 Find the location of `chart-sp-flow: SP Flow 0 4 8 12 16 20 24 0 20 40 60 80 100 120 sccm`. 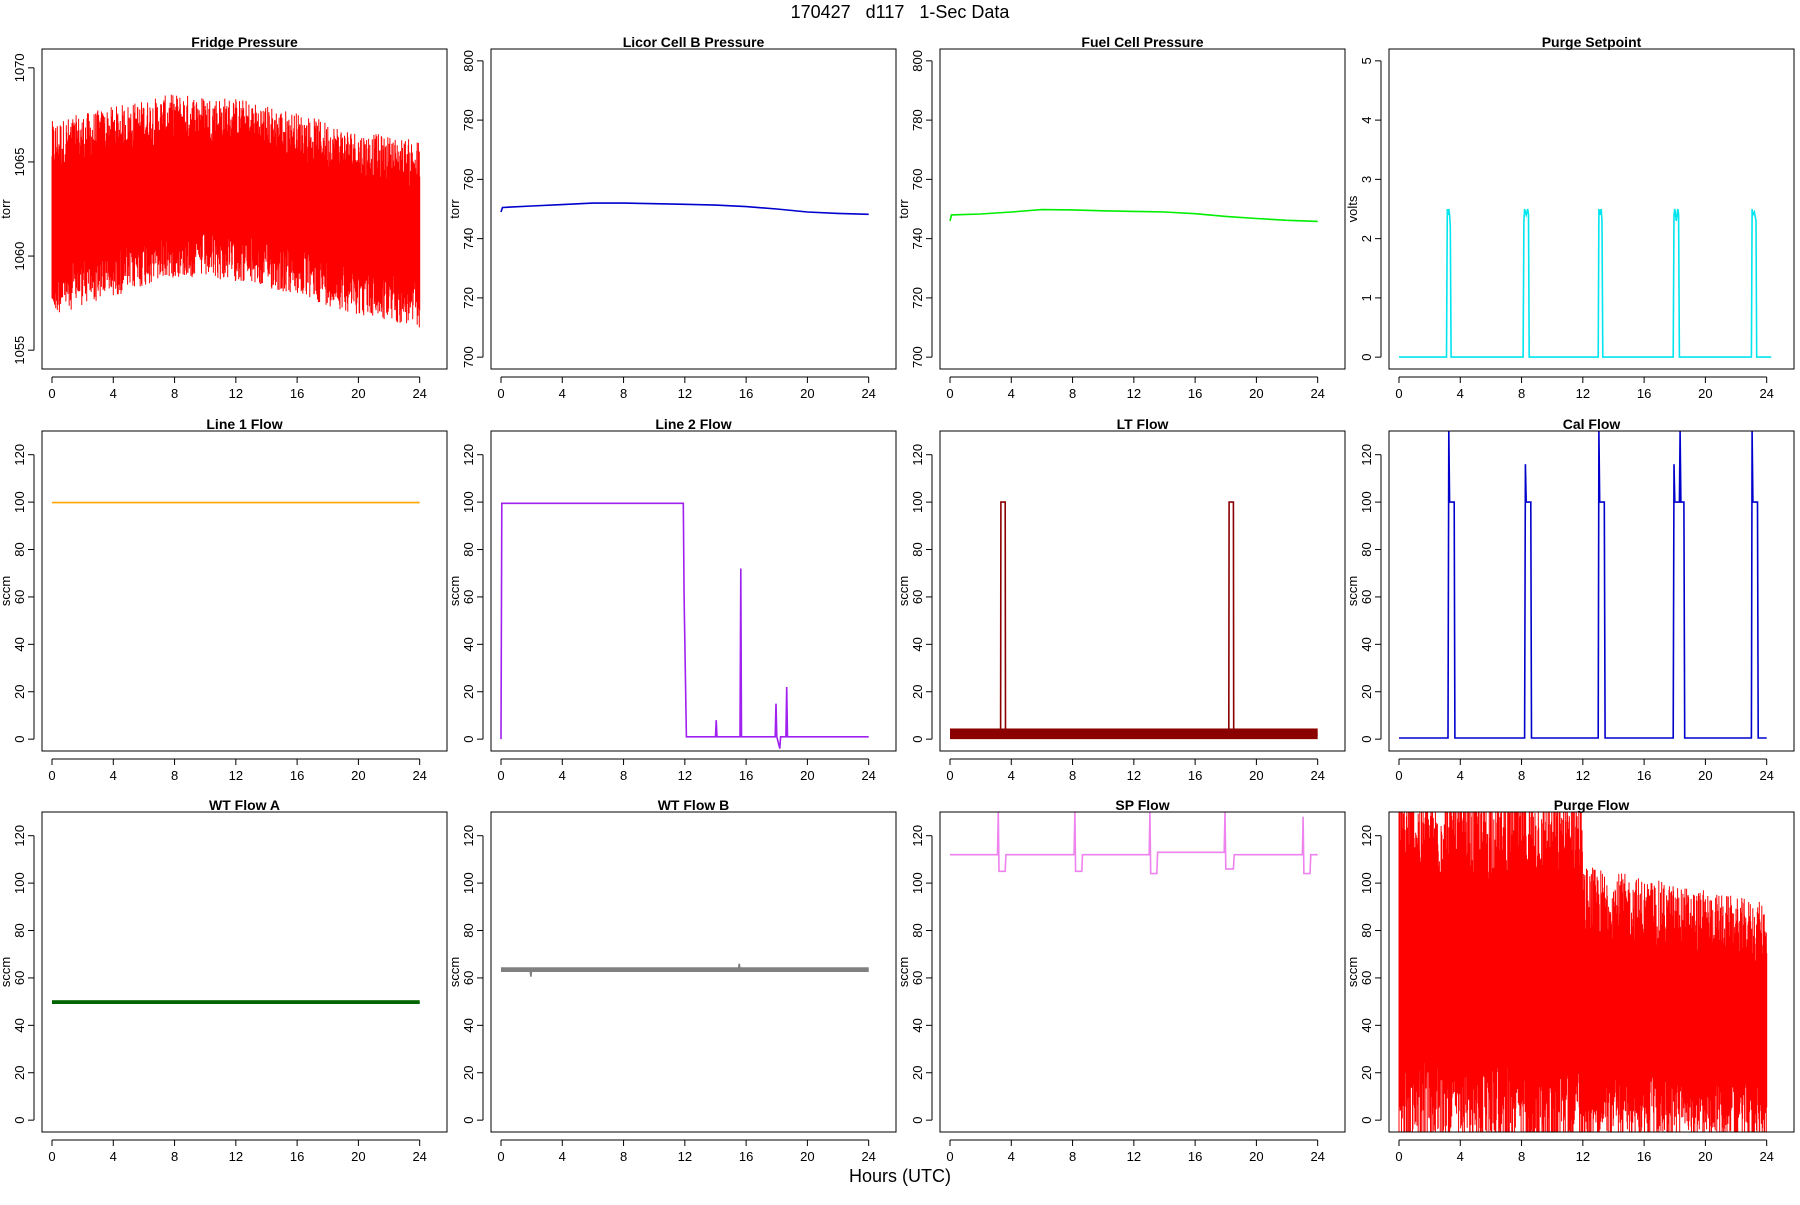

chart-sp-flow: SP Flow 0 4 8 12 16 20 24 0 20 40 60 80 100 120 sccm is located at coordinates (1121, 980).